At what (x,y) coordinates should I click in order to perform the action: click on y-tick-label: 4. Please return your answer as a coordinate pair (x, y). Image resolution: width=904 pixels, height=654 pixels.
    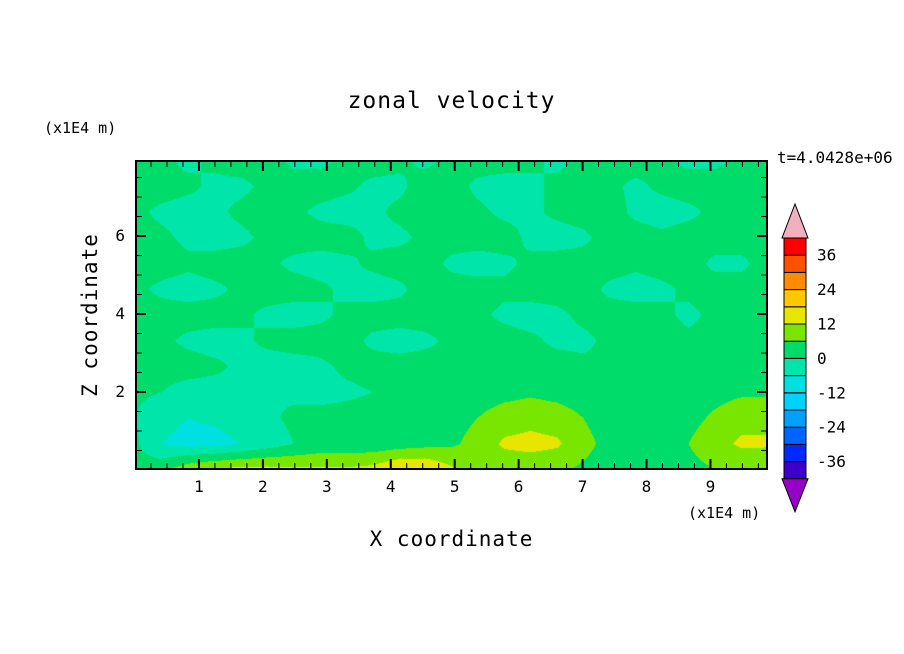
    Looking at the image, I should click on (120, 314).